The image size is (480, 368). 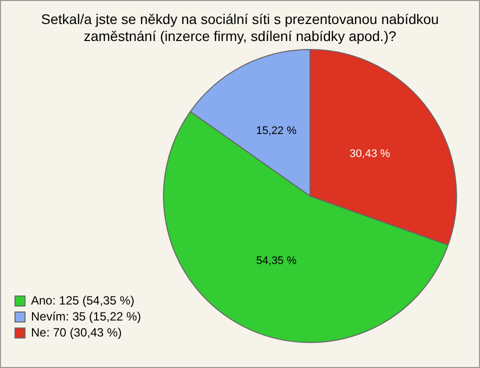 I want to click on data-label: 15,22 %, so click(x=276, y=130).